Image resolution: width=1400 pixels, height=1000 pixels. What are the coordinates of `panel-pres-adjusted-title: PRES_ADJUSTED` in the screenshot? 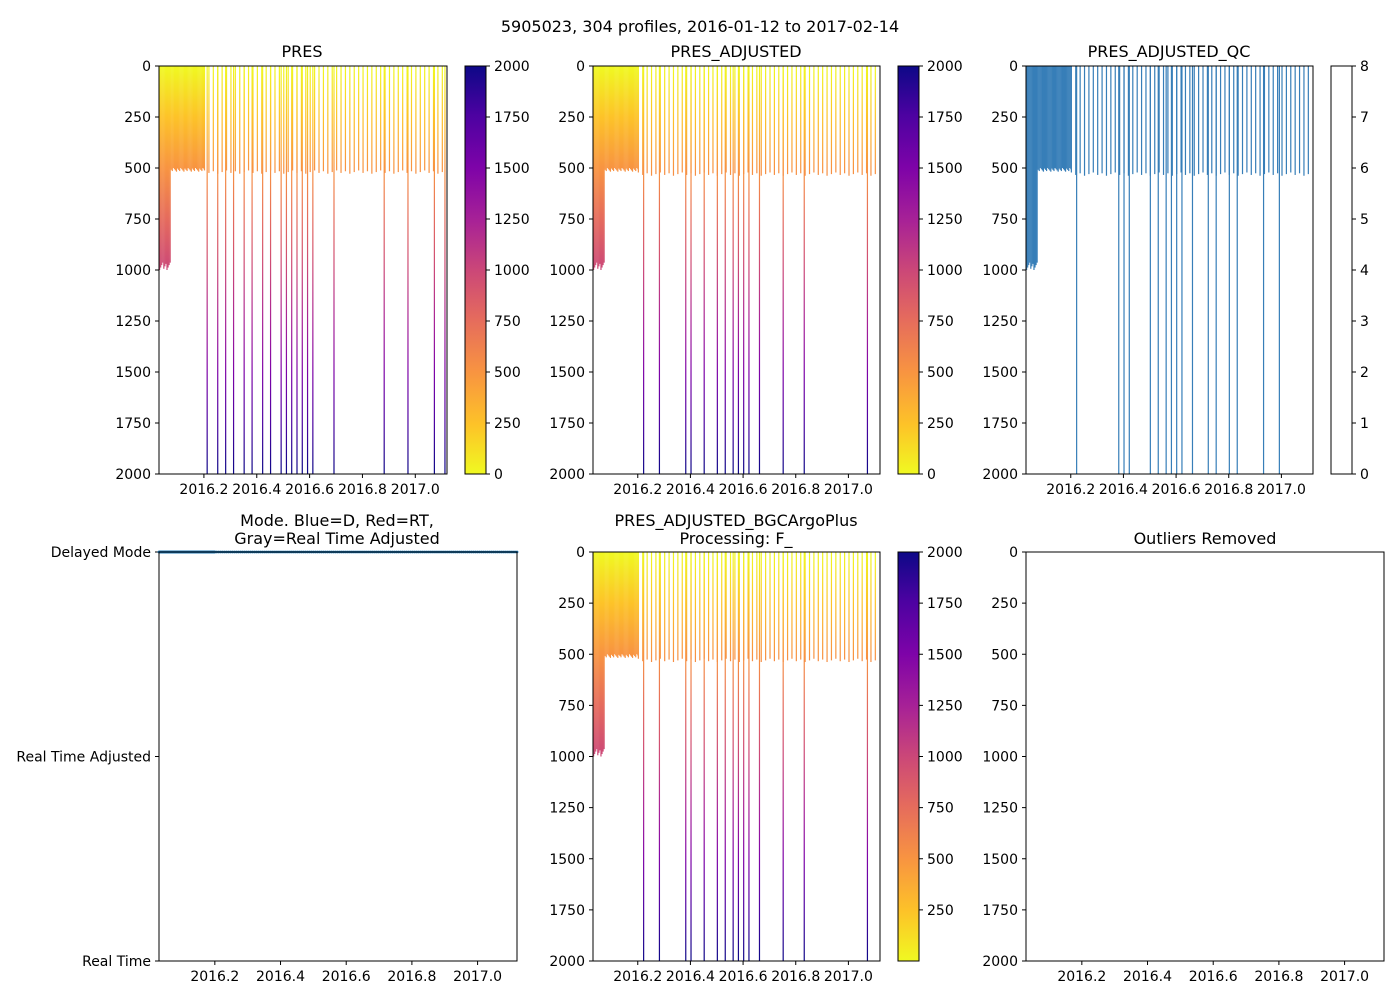 It's located at (735, 52).